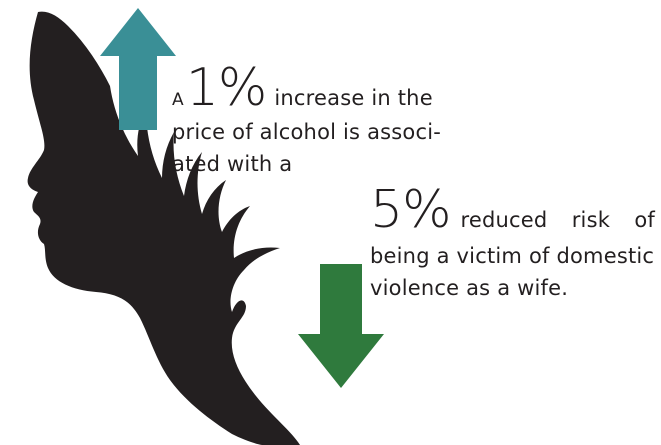 The image size is (661, 445). I want to click on statement2-number: 5%, so click(410, 210).